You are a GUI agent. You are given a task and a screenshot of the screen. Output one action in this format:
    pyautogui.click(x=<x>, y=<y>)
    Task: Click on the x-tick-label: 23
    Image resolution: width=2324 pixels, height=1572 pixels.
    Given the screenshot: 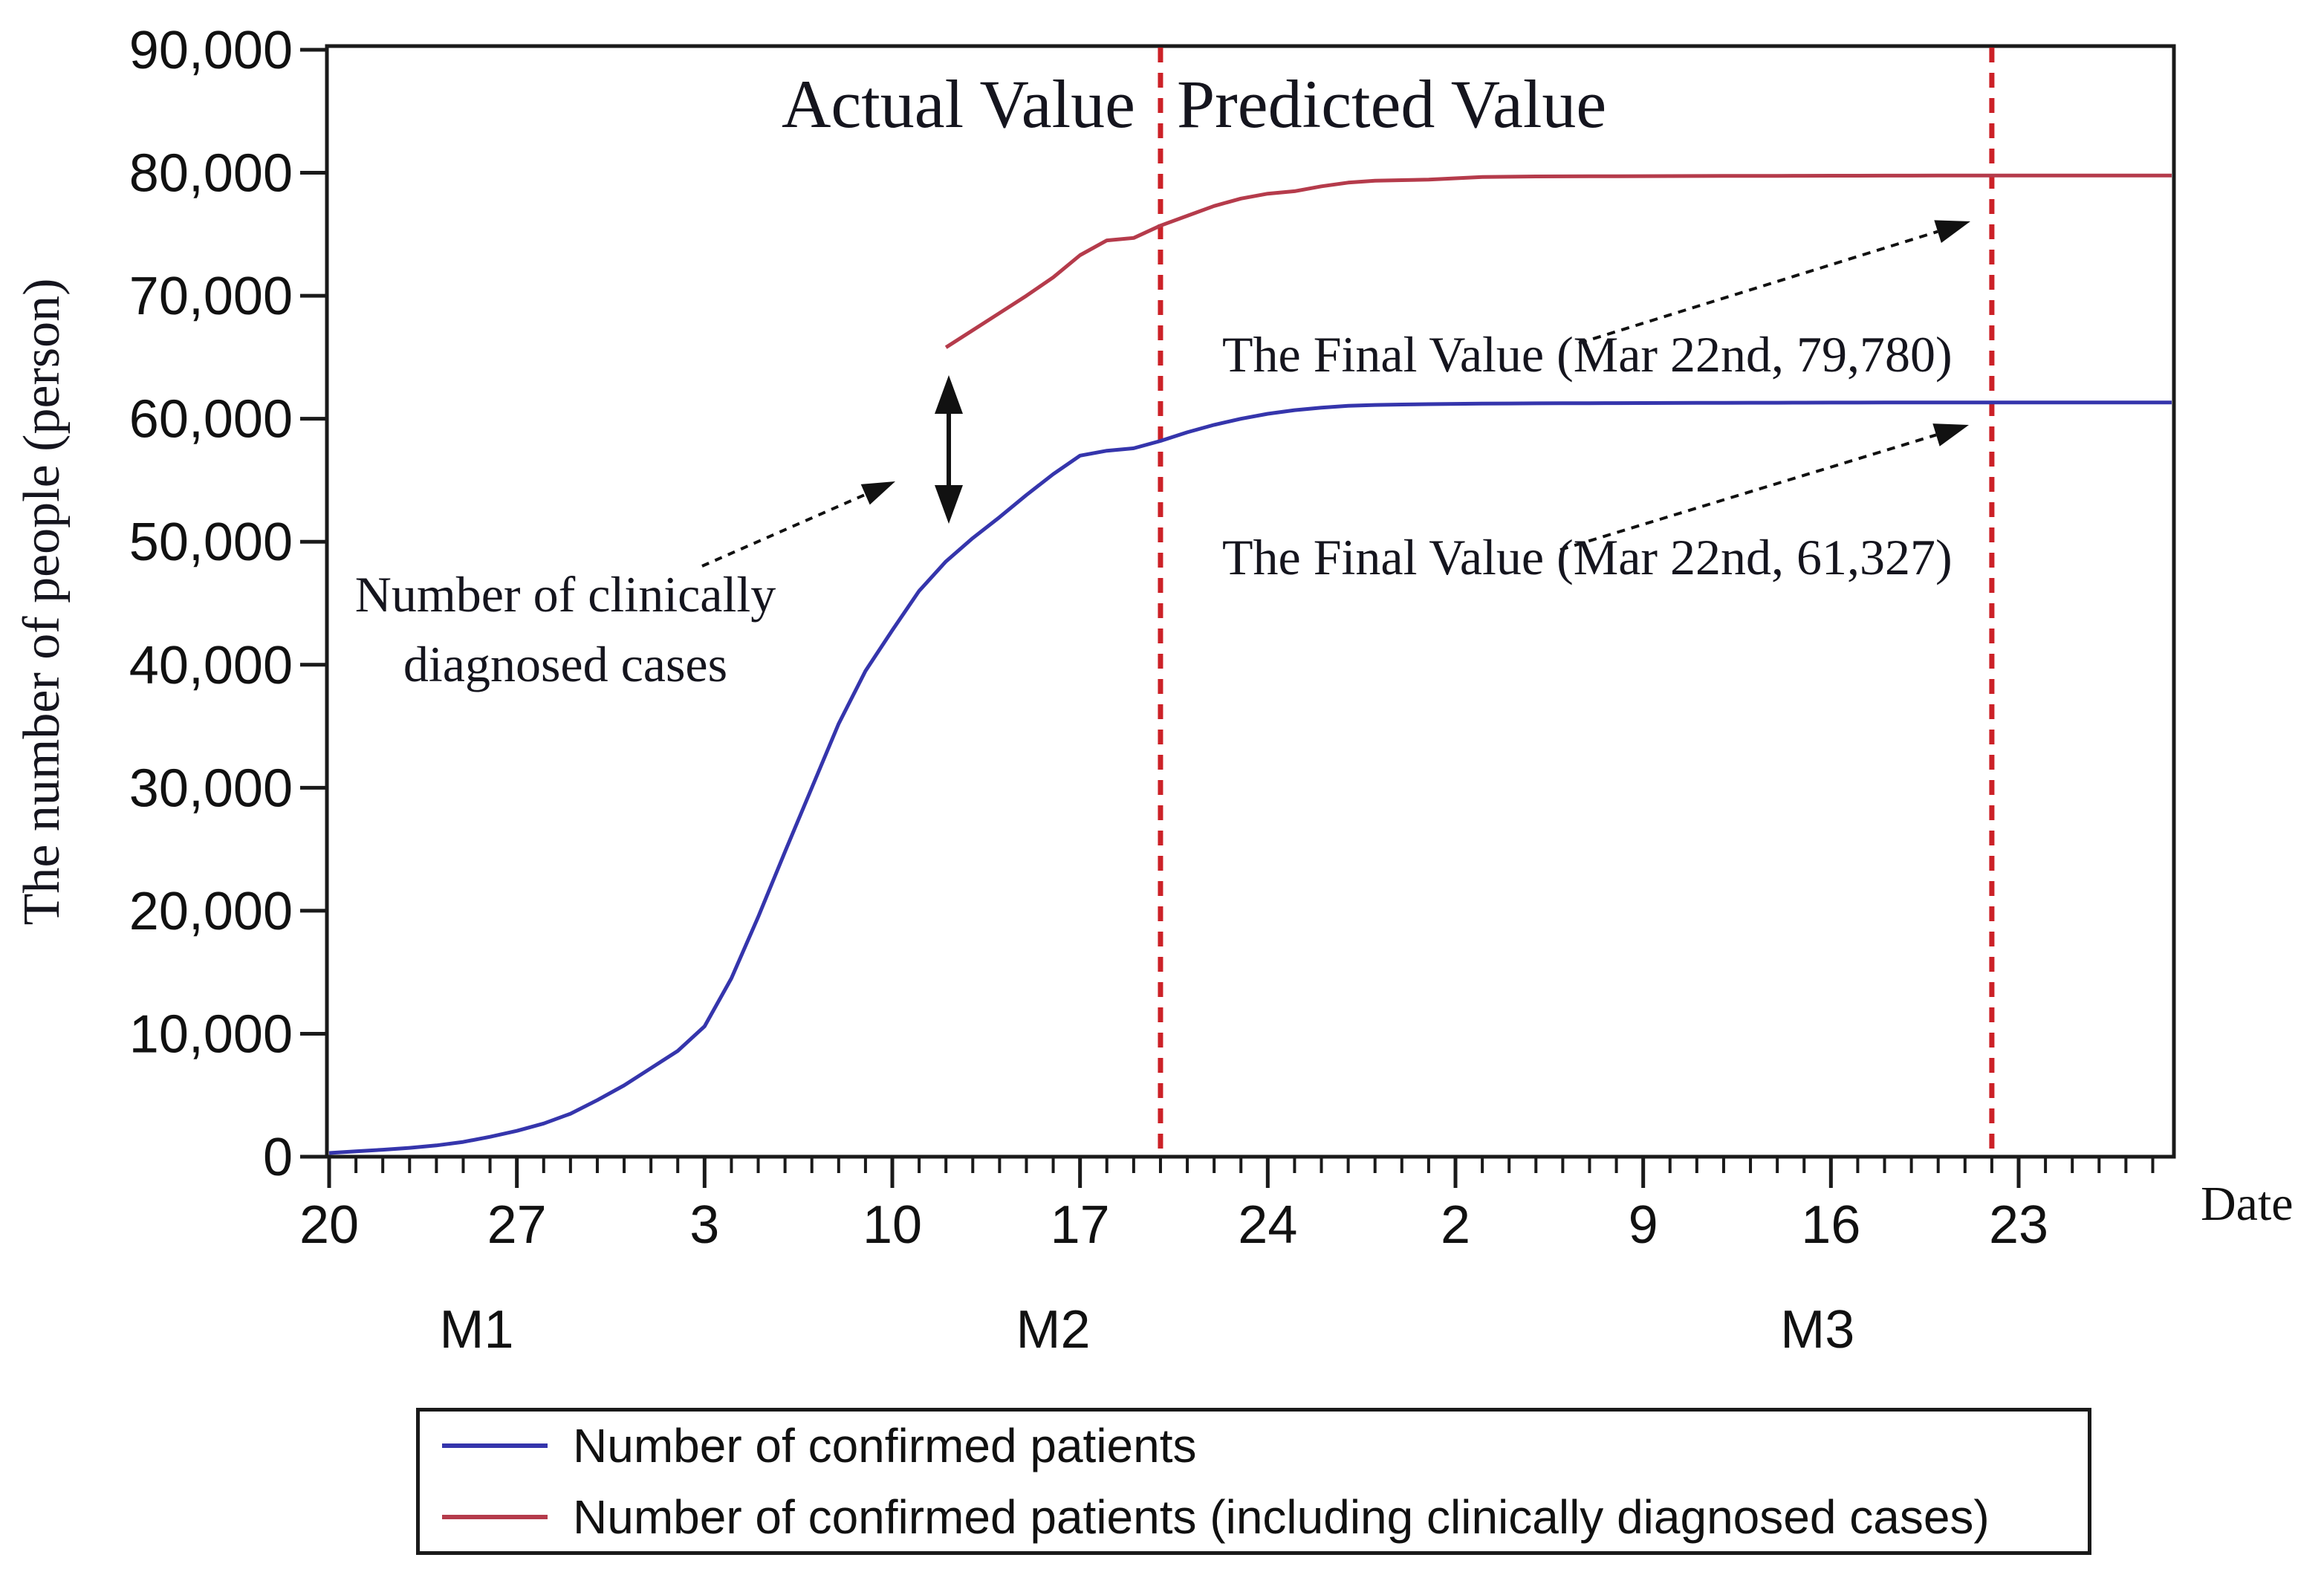 What is the action you would take?
    pyautogui.click(x=2018, y=1225)
    